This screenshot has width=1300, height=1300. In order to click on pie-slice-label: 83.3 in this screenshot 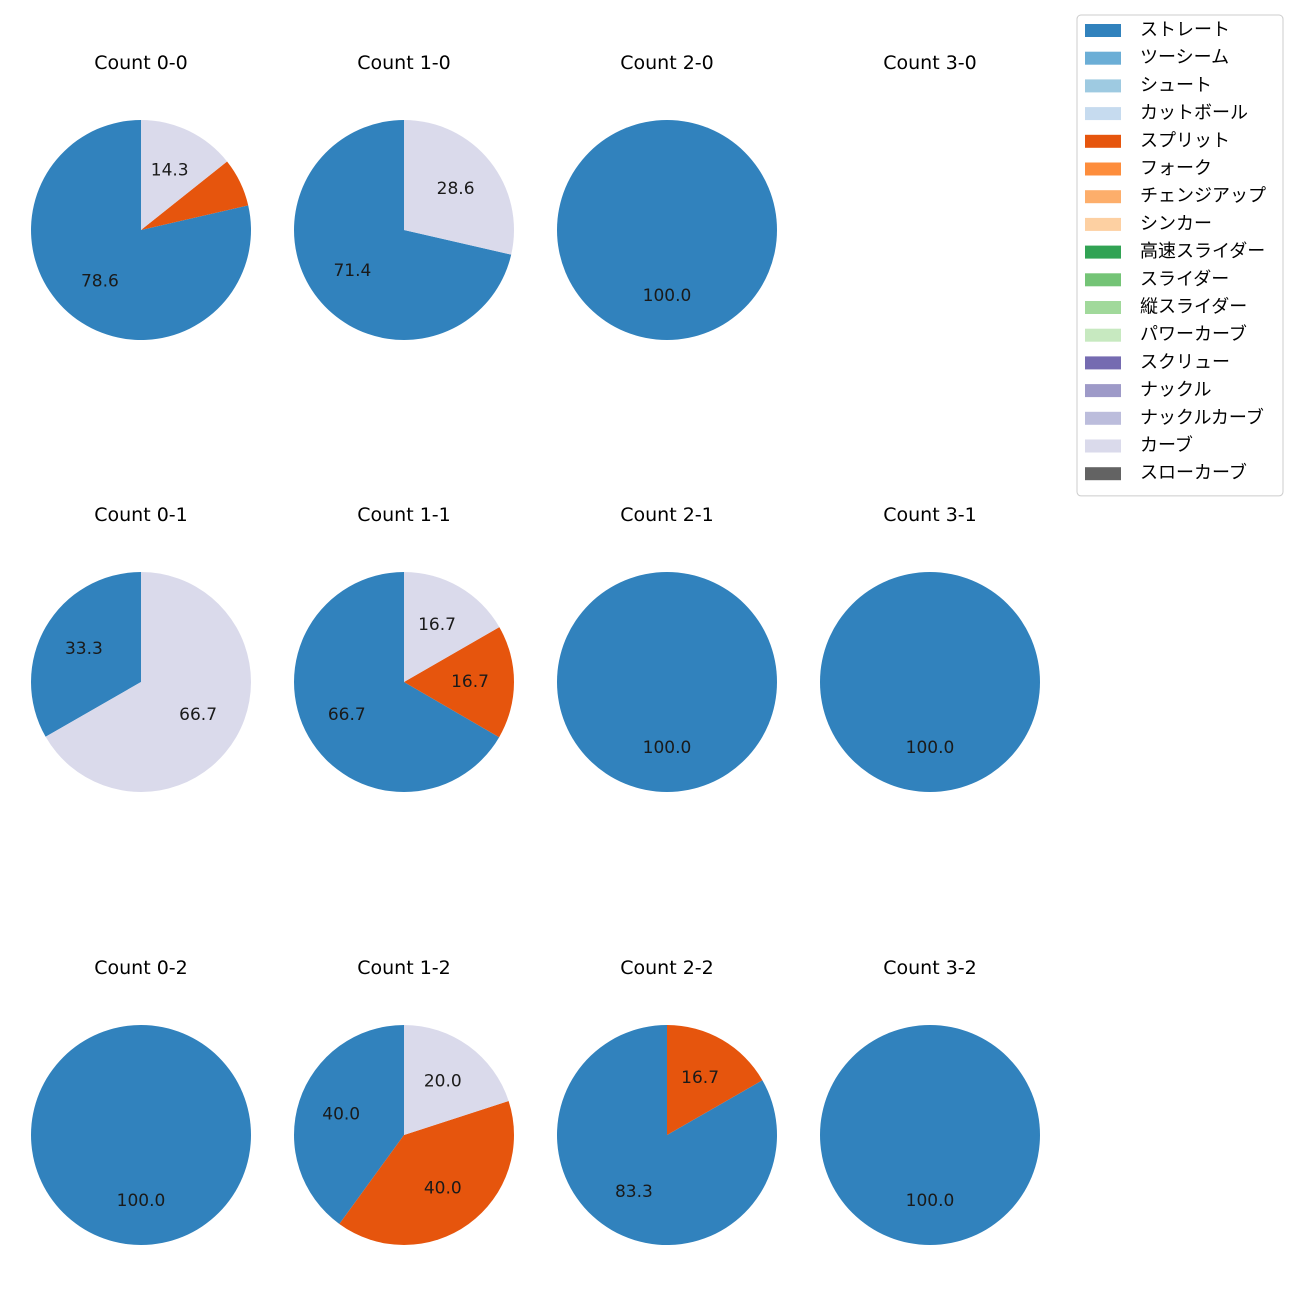, I will do `click(634, 1192)`.